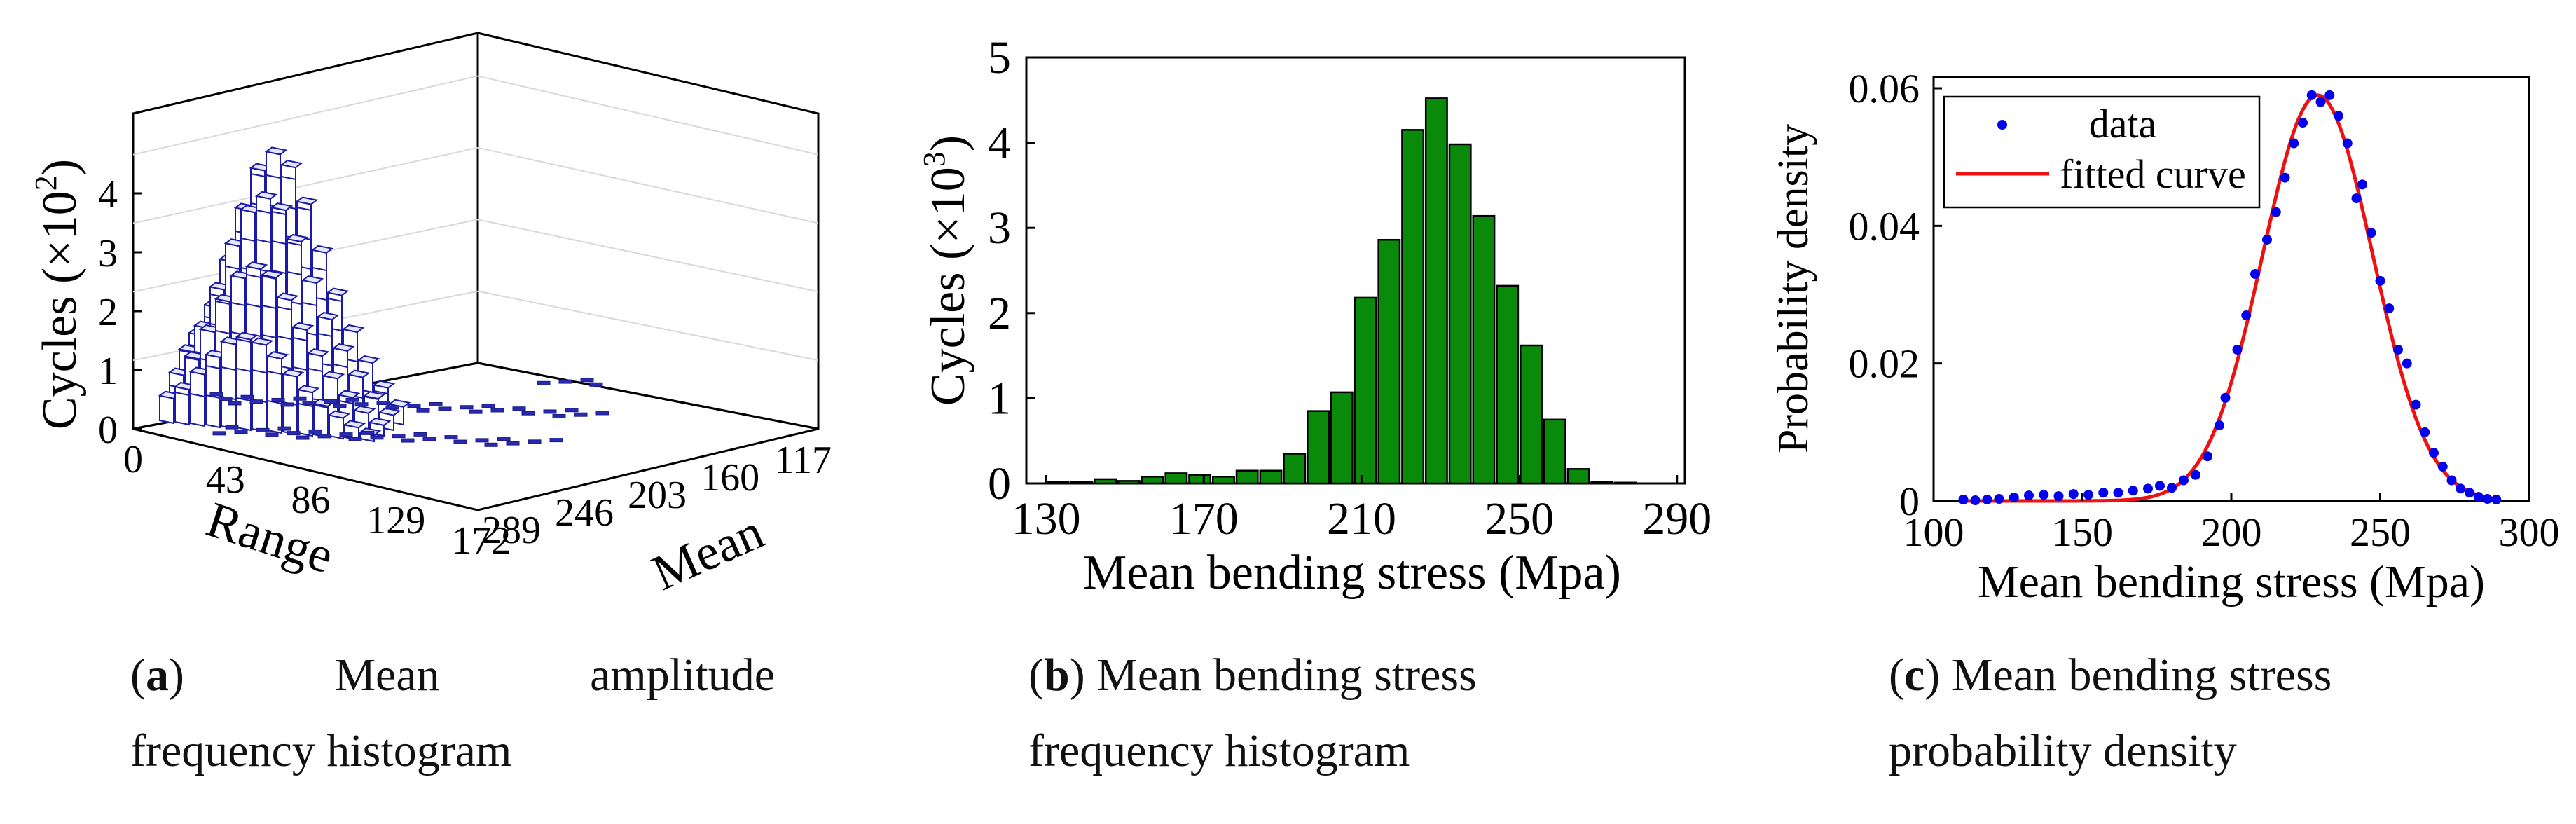 Image resolution: width=2576 pixels, height=824 pixels. Describe the element at coordinates (108, 254) in the screenshot. I see `panel-a-z-tick-label: 3` at that location.